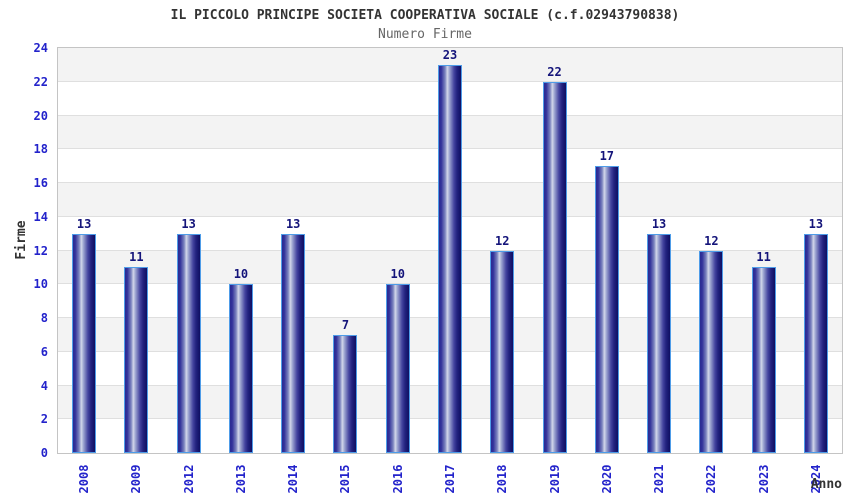 This screenshot has width=850, height=500. I want to click on bar-2021, so click(659, 343).